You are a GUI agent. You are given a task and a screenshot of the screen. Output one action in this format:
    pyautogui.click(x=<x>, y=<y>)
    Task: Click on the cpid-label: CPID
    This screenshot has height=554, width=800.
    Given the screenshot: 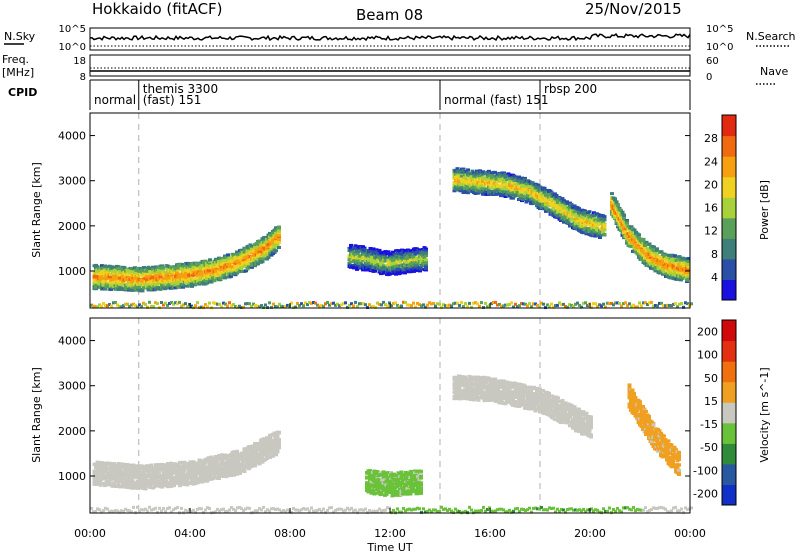 What is the action you would take?
    pyautogui.click(x=22, y=92)
    